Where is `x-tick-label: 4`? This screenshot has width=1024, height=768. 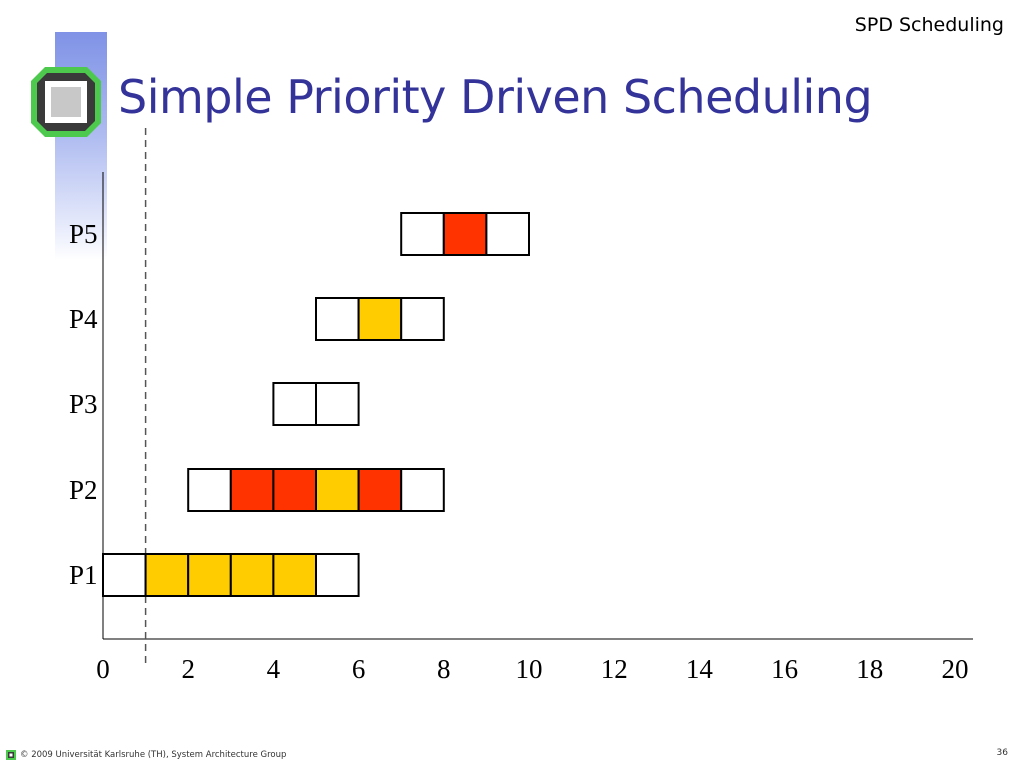
x-tick-label: 4 is located at coordinates (274, 669).